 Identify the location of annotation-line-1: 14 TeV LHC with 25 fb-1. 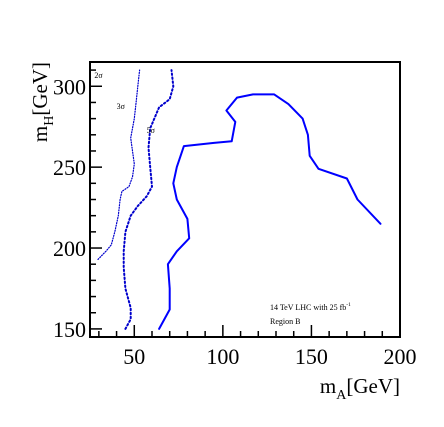
(310, 307).